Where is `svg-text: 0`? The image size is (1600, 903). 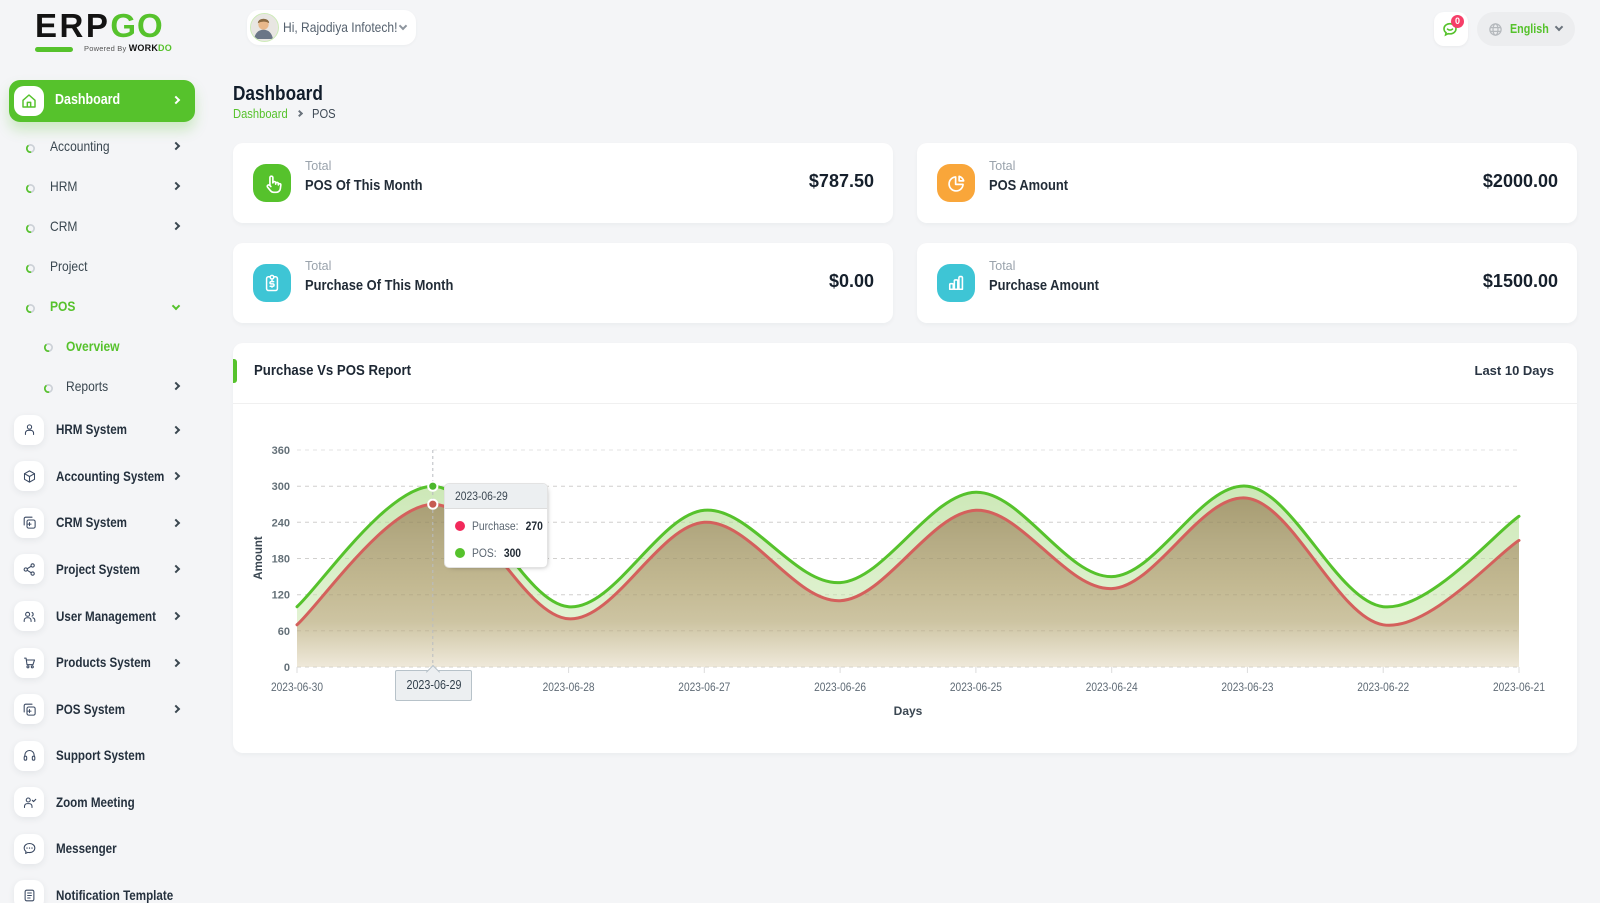
svg-text: 0 is located at coordinates (287, 668).